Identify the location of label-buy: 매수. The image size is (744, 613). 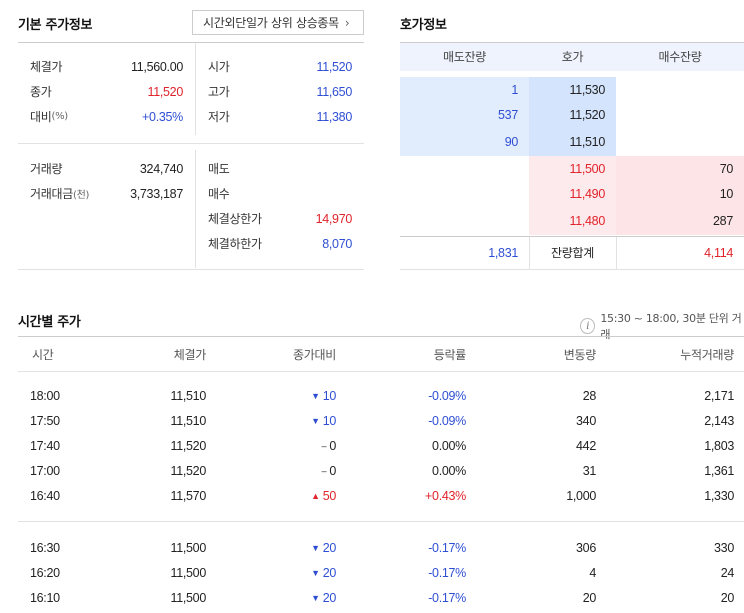
(219, 194).